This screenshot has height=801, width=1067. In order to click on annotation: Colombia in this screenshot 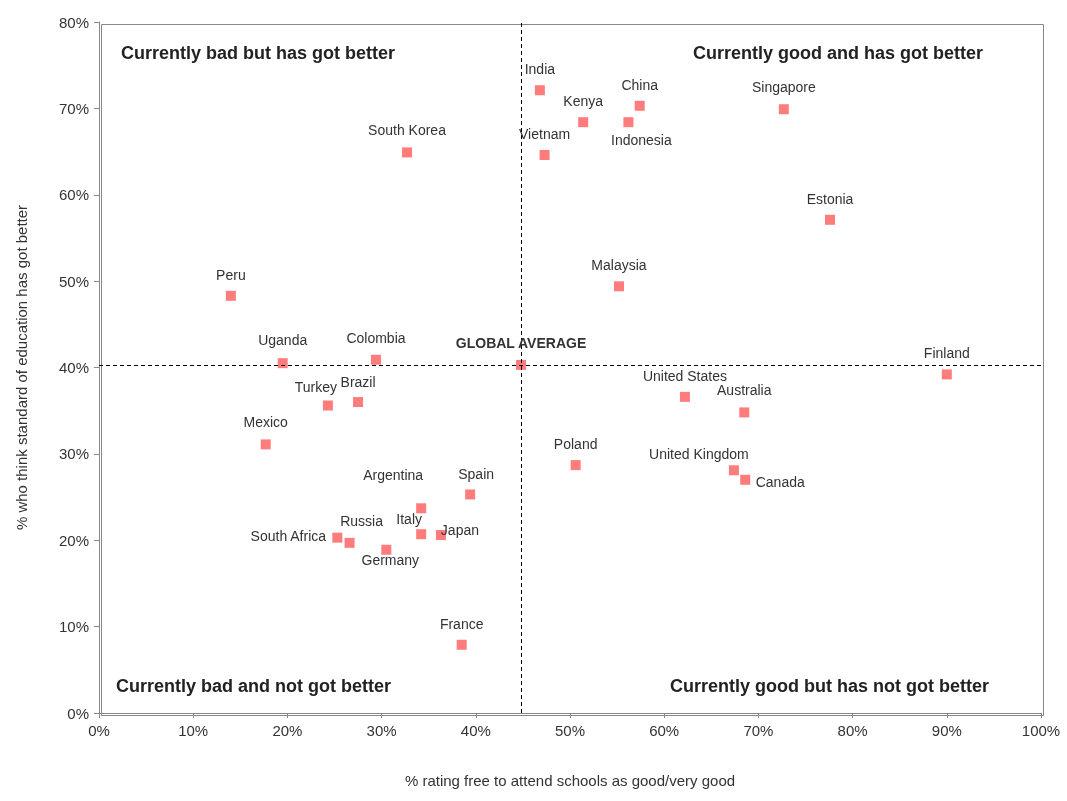, I will do `click(376, 337)`.